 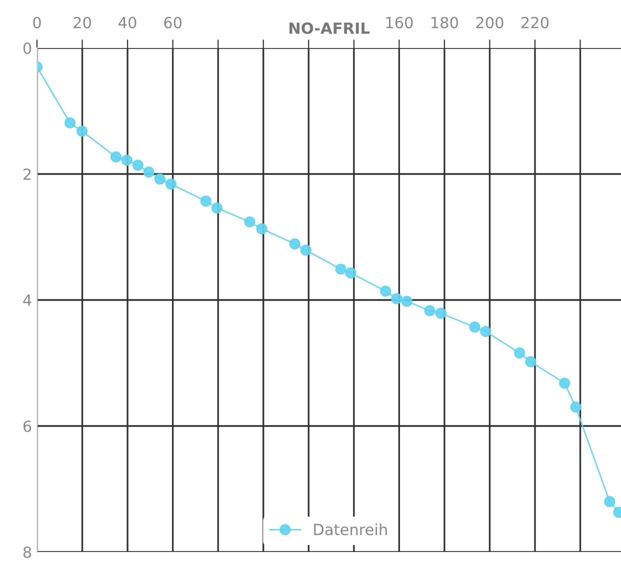 I want to click on x-tick-label: 220, so click(x=535, y=22).